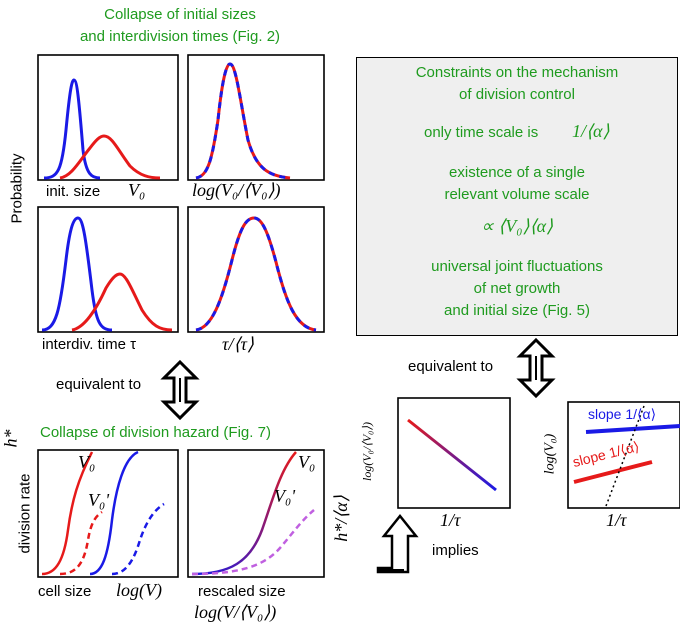  What do you see at coordinates (550, 454) in the screenshot?
I see `right-plot-ylabel: log(V₀)` at bounding box center [550, 454].